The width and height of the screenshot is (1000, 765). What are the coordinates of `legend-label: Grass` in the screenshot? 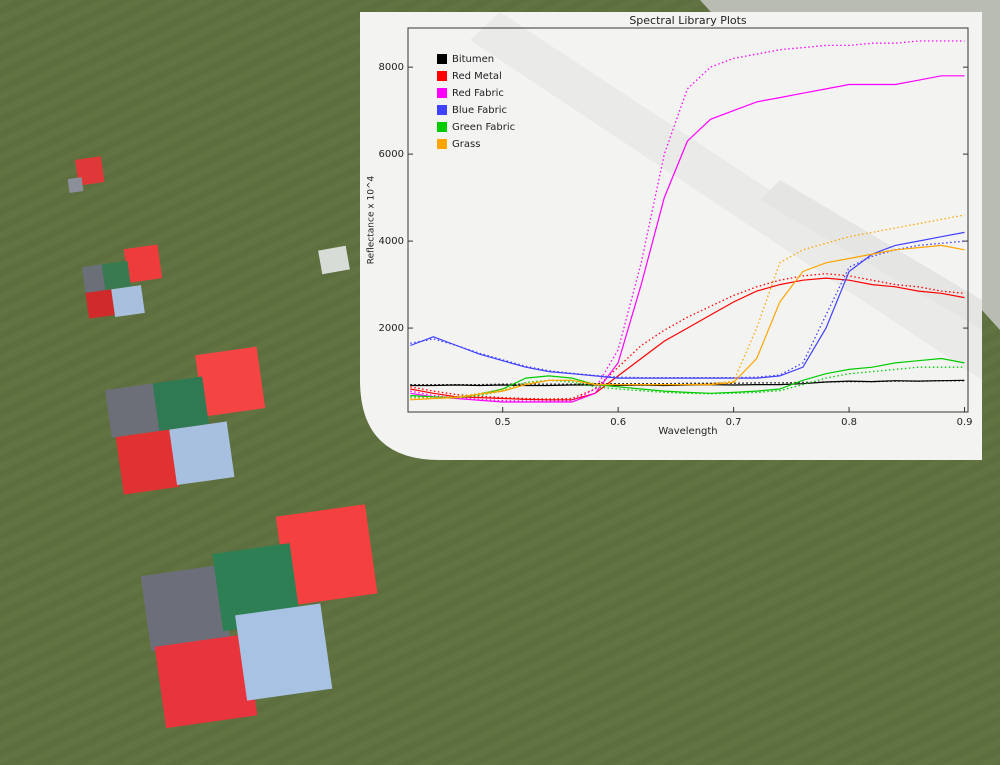 It's located at (466, 144).